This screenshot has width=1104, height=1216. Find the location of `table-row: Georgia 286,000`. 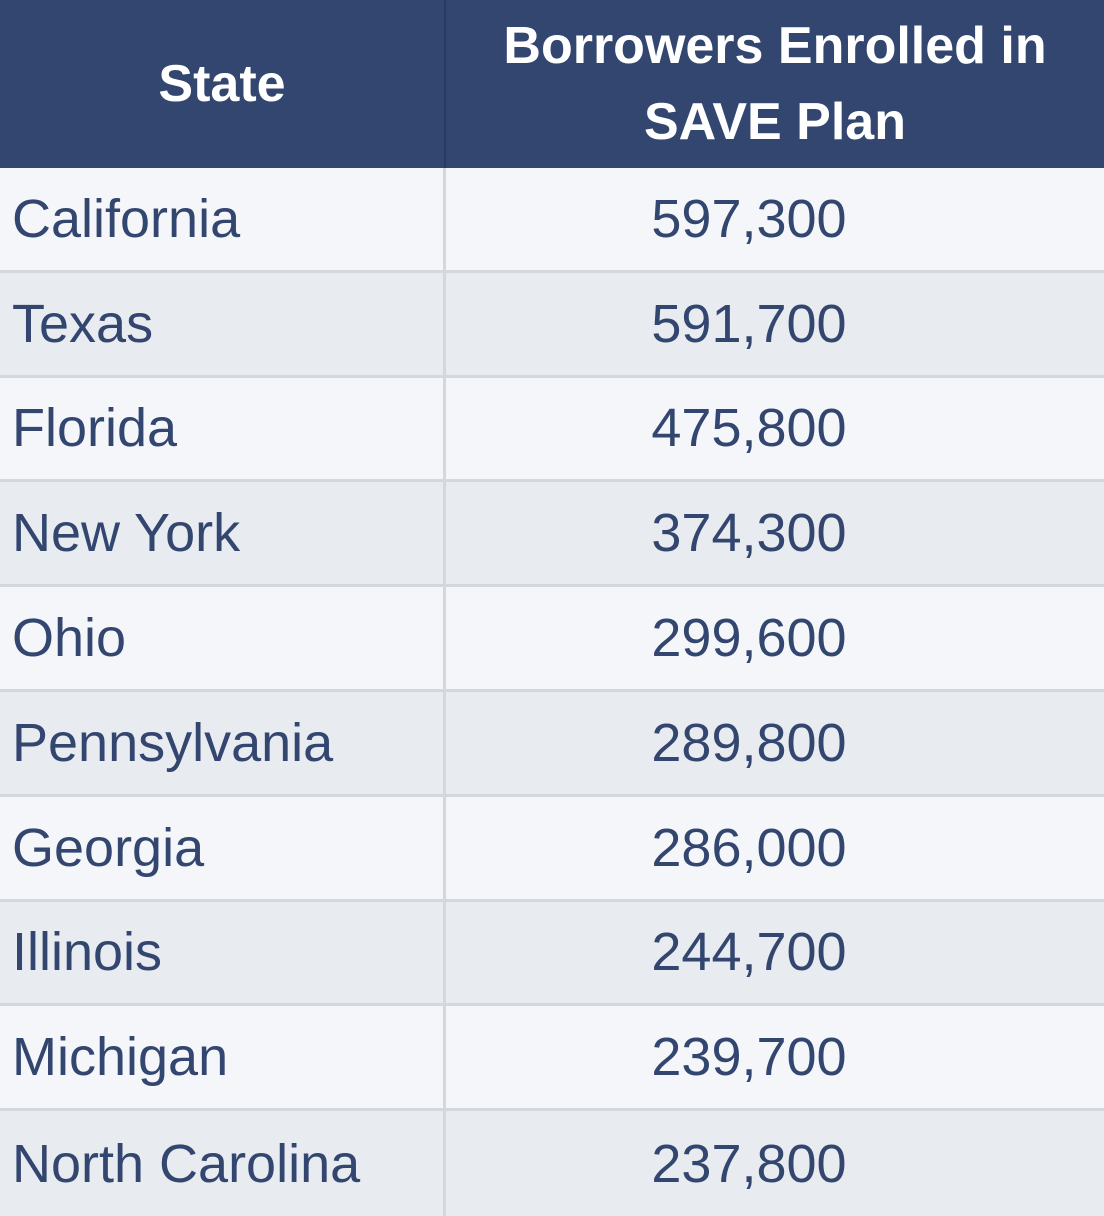

table-row: Georgia 286,000 is located at coordinates (552, 849).